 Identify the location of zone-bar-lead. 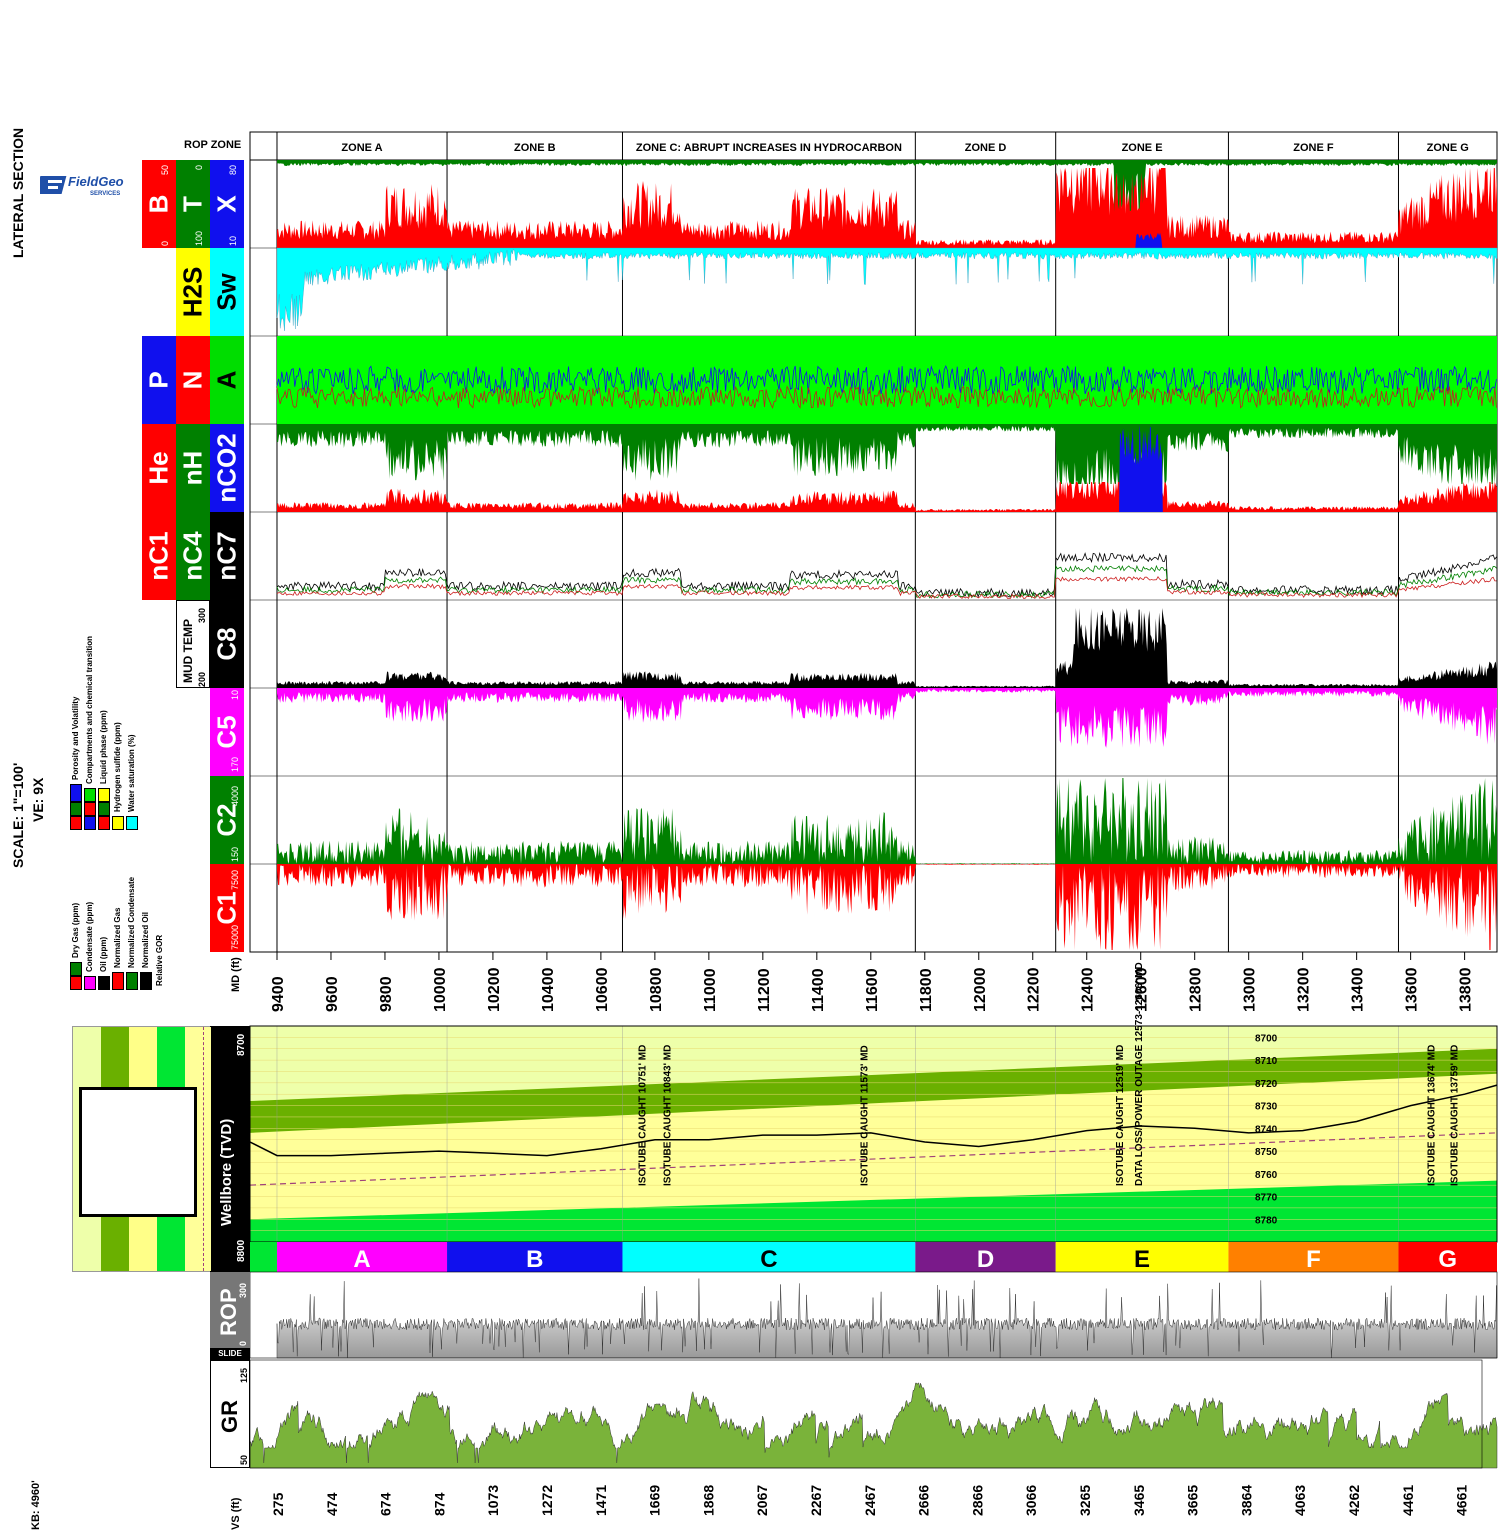
(263, 1257).